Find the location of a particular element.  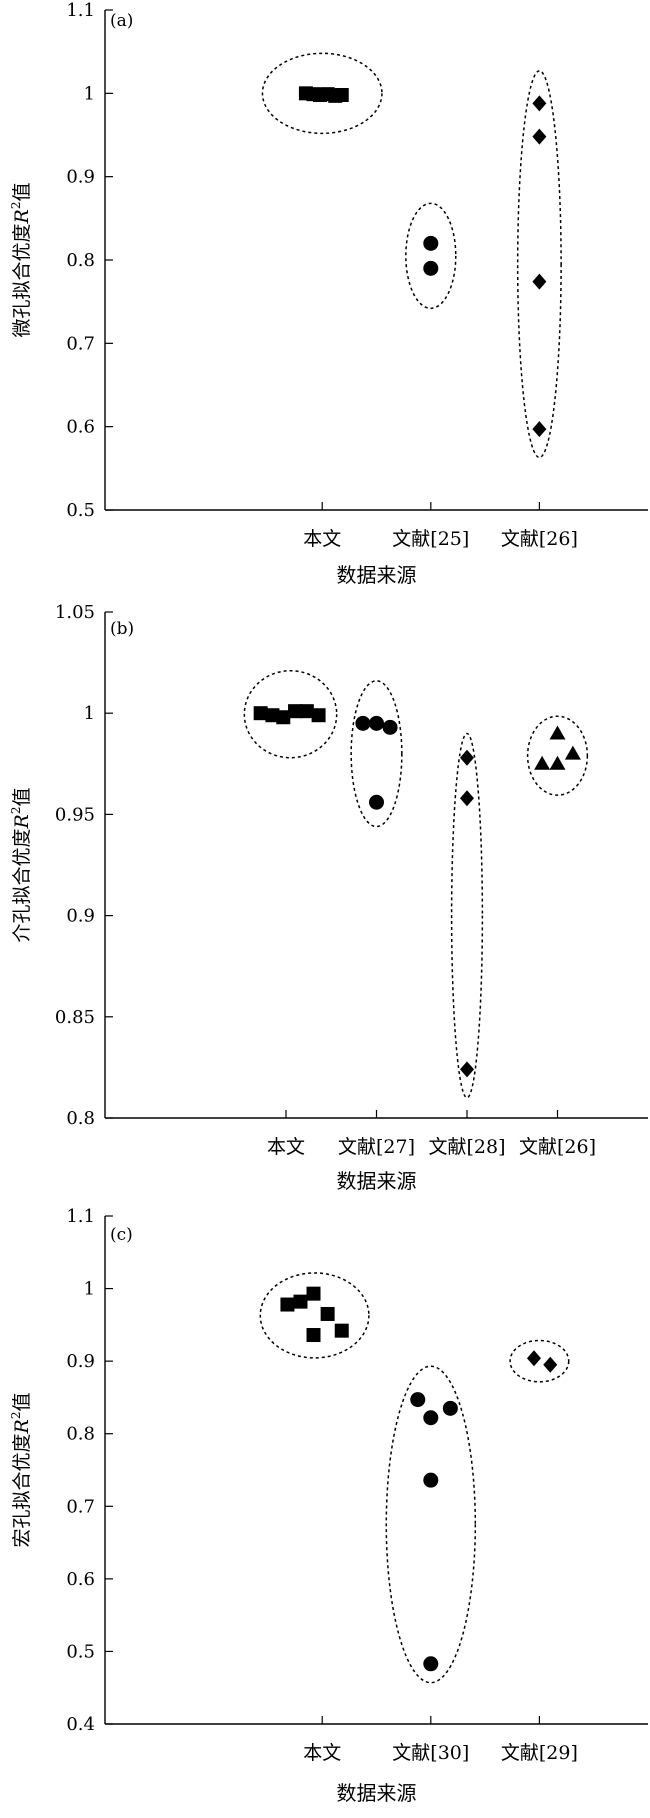

y-axis-title-main: 宏孔拟合优度 is located at coordinates (22, 1490).